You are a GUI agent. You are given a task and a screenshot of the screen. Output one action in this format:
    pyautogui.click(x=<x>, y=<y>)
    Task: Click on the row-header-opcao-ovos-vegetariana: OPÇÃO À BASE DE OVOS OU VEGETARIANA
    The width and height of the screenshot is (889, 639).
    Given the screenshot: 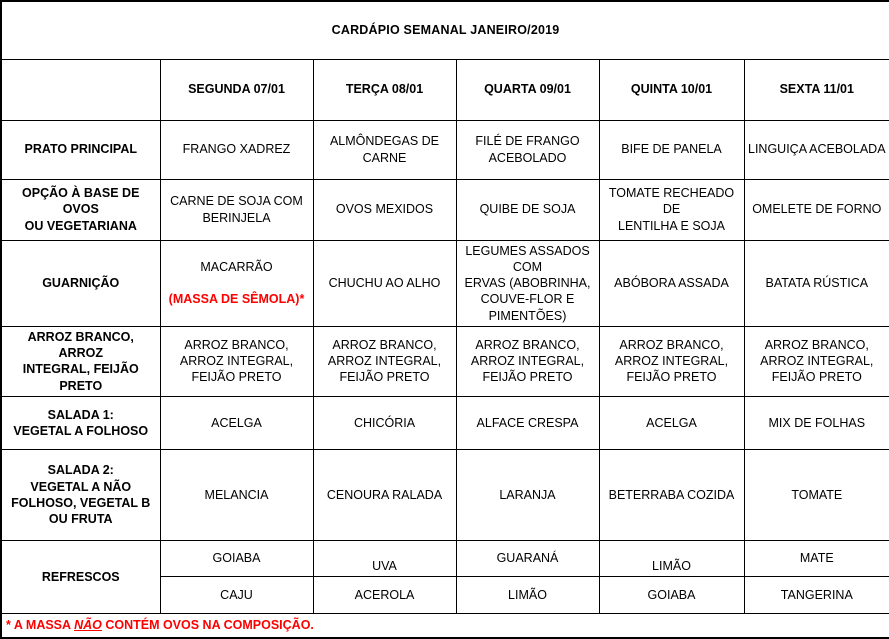 What is the action you would take?
    pyautogui.click(x=80, y=209)
    